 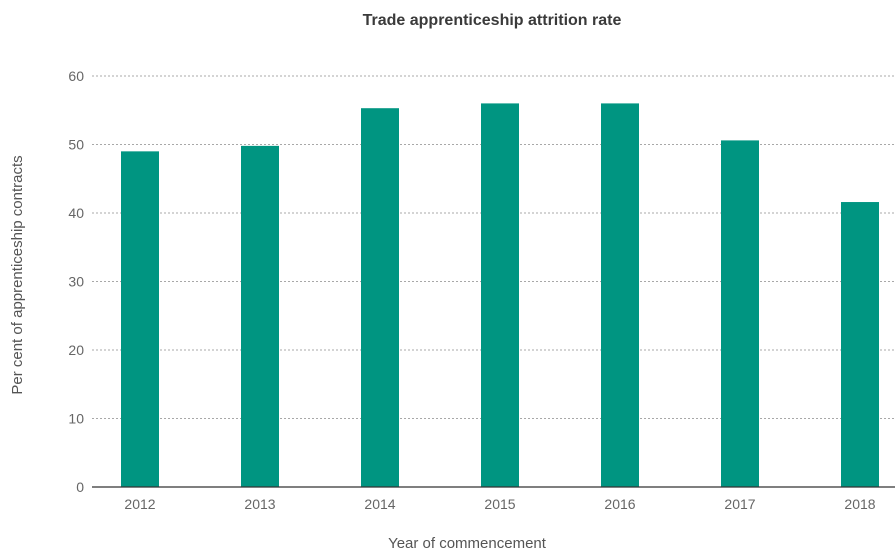 I want to click on bar-2018, so click(x=860, y=345).